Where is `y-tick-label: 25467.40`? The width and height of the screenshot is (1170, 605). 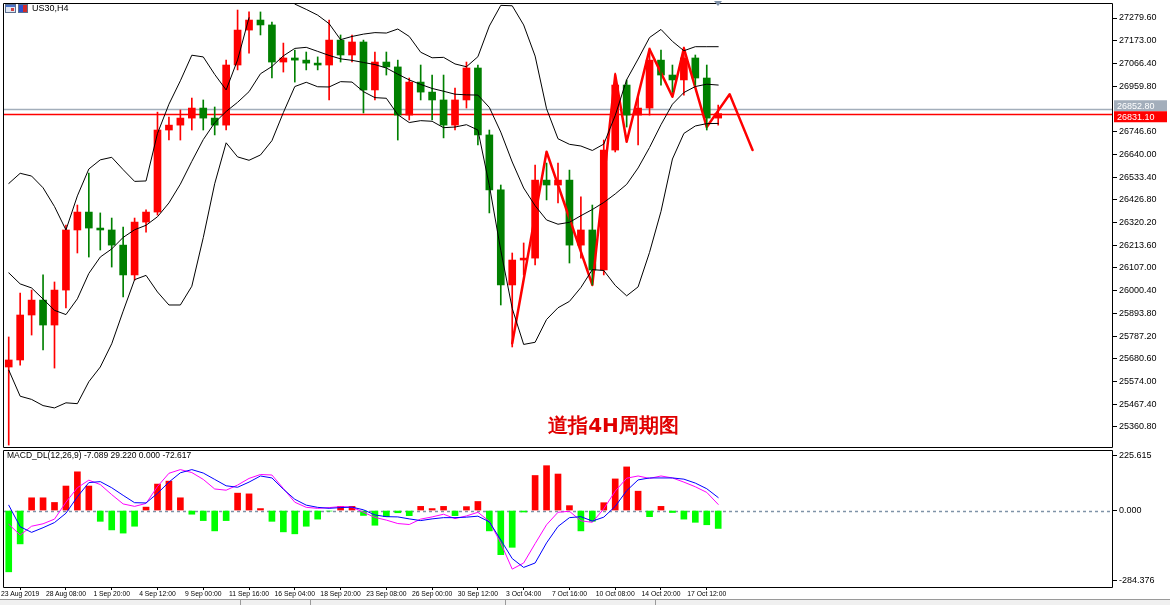
y-tick-label: 25467.40 is located at coordinates (1138, 403).